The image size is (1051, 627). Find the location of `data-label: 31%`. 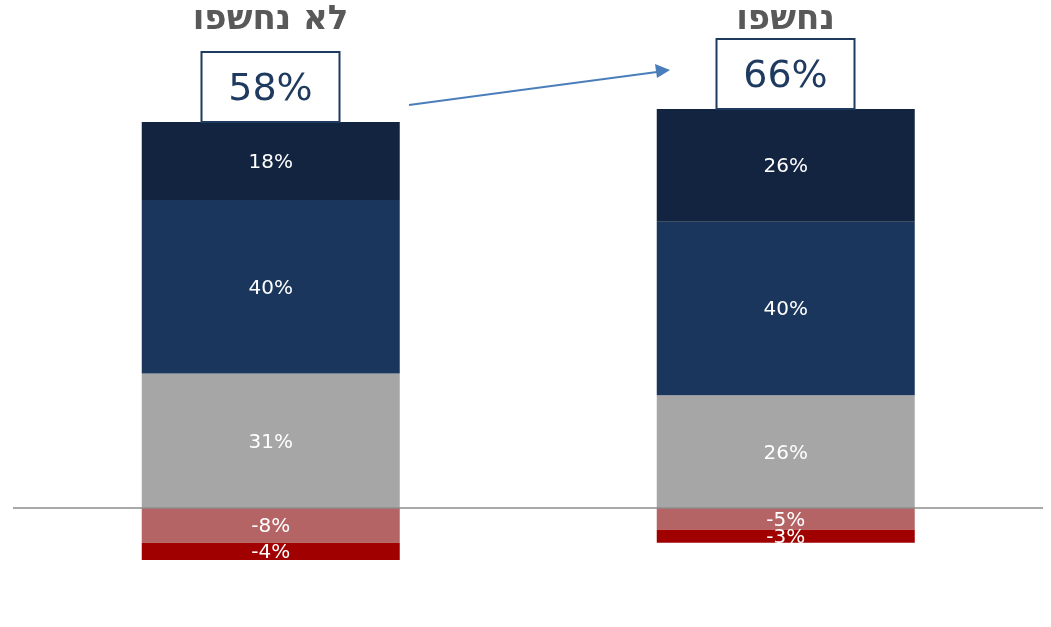

data-label: 31% is located at coordinates (270, 440).